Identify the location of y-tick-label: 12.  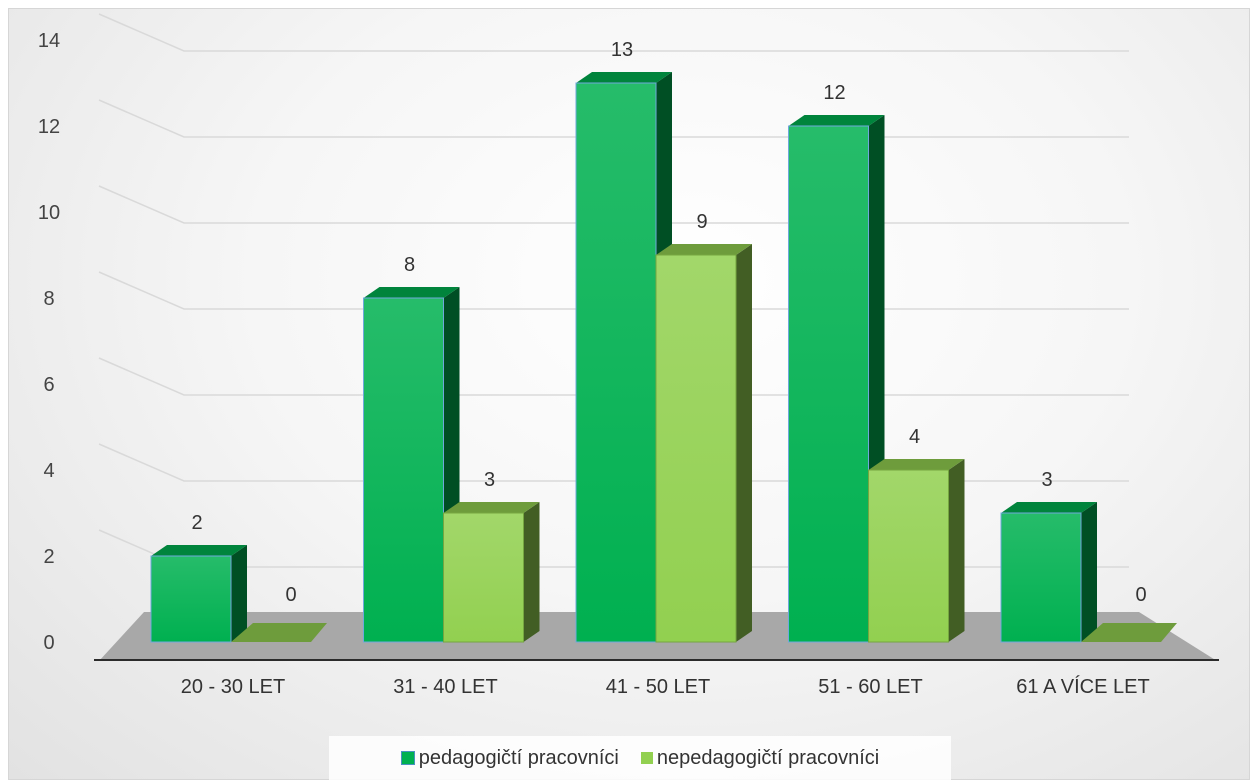
(49, 127).